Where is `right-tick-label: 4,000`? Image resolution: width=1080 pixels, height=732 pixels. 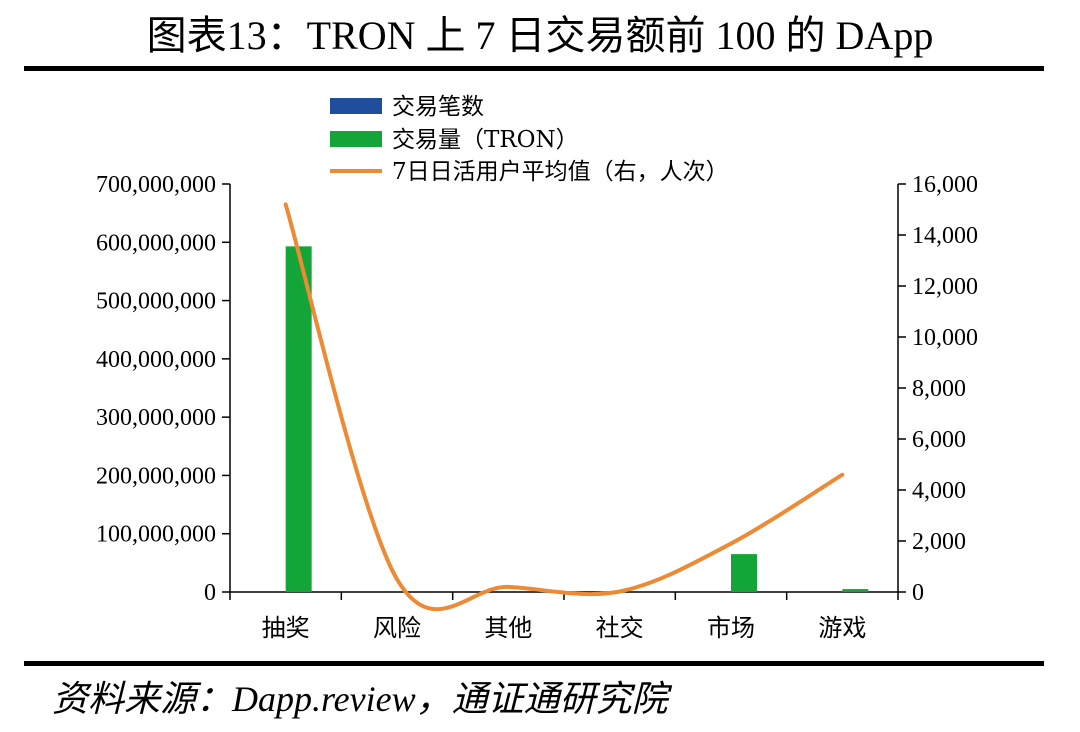
right-tick-label: 4,000 is located at coordinates (939, 491).